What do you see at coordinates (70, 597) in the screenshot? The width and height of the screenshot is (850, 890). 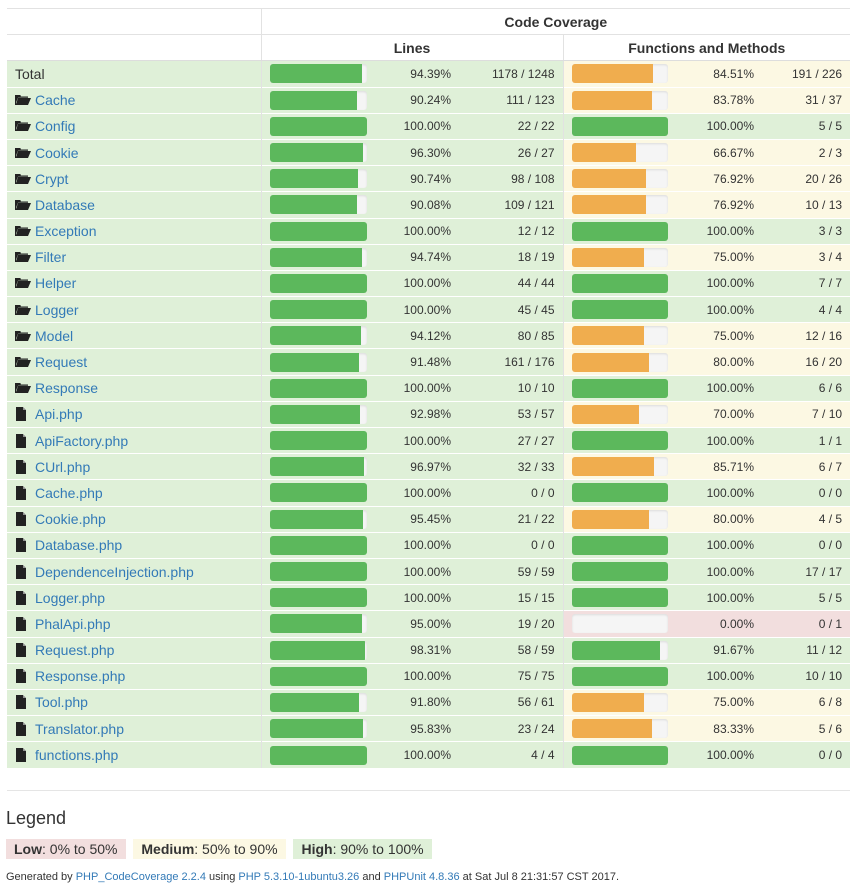 I see `row-link: Logger.php` at bounding box center [70, 597].